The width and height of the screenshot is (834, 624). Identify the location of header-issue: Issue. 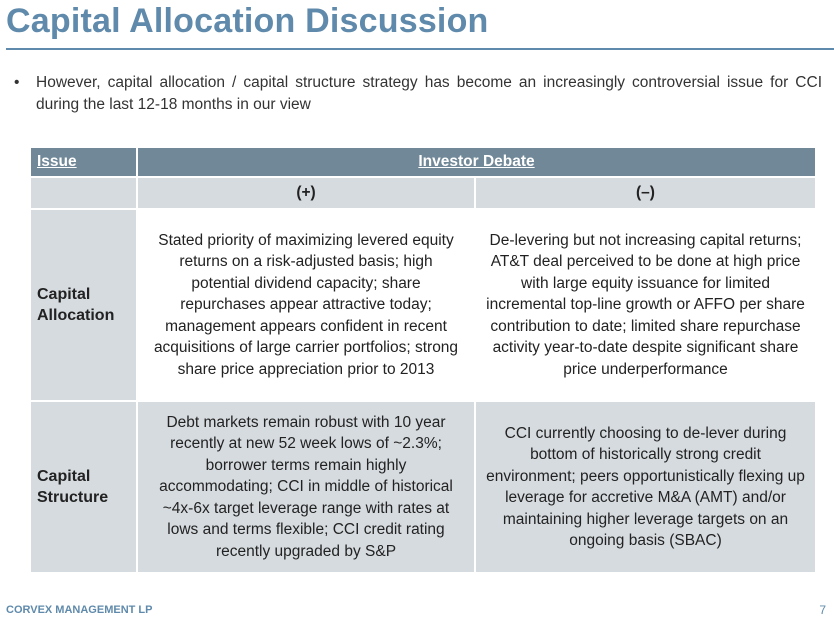
(83, 162).